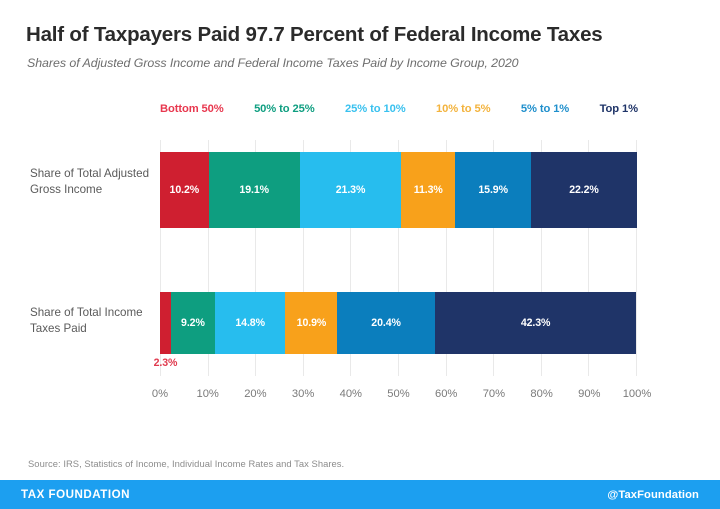 The width and height of the screenshot is (720, 509). What do you see at coordinates (494, 394) in the screenshot?
I see `x-axis-tick-label: 70%` at bounding box center [494, 394].